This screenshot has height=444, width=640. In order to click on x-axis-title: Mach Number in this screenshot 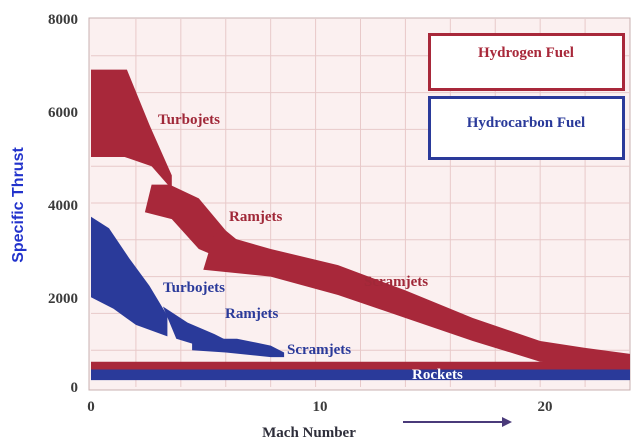, I will do `click(309, 433)`.